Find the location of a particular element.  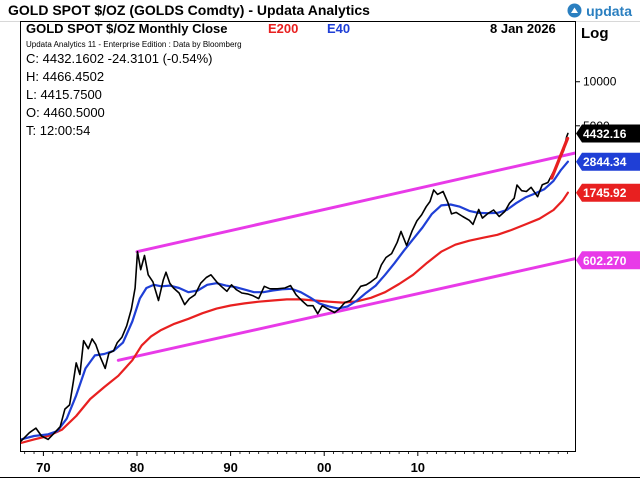

price-tag: 1745.92 is located at coordinates (608, 192).